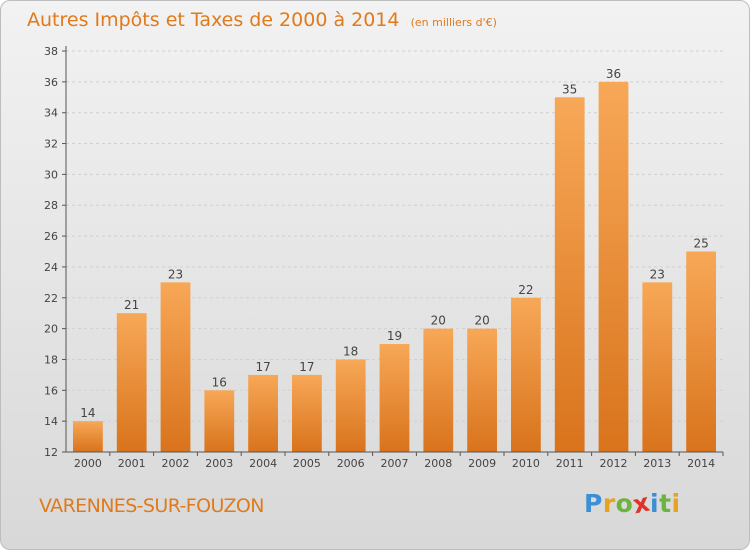 This screenshot has height=550, width=750. I want to click on proxiti-logo: Proxiti, so click(632, 504).